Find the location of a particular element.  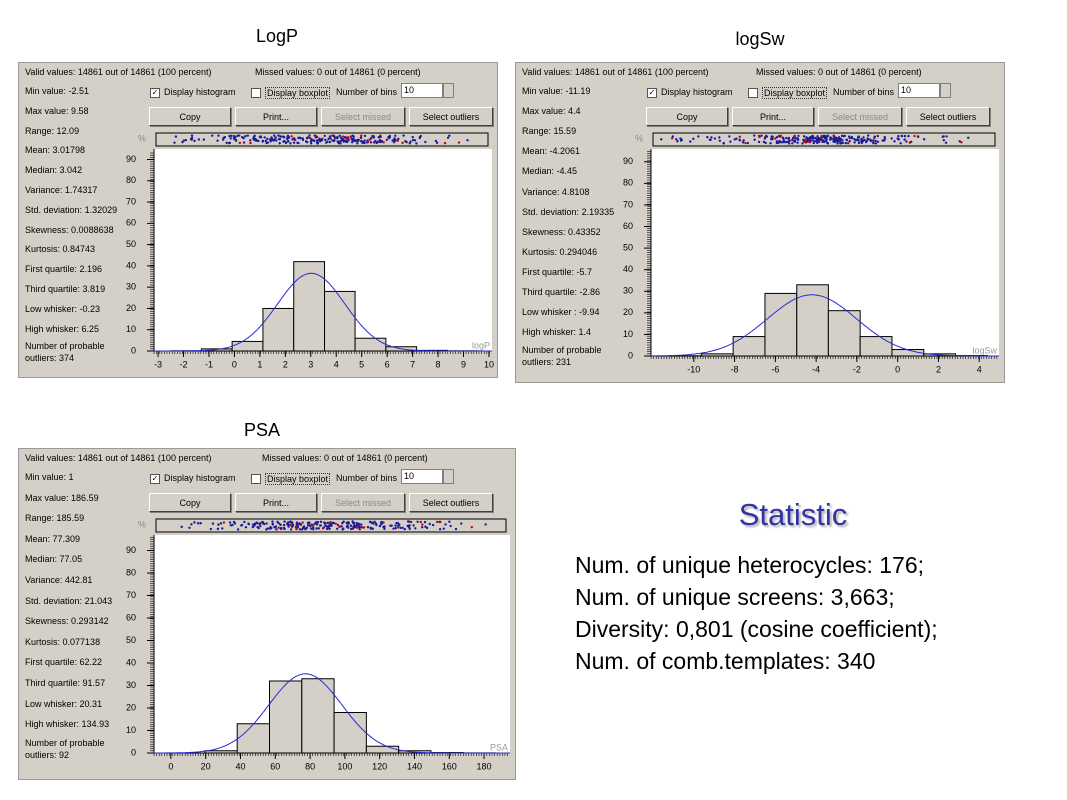

stat-value: 62.22 is located at coordinates (91, 662).